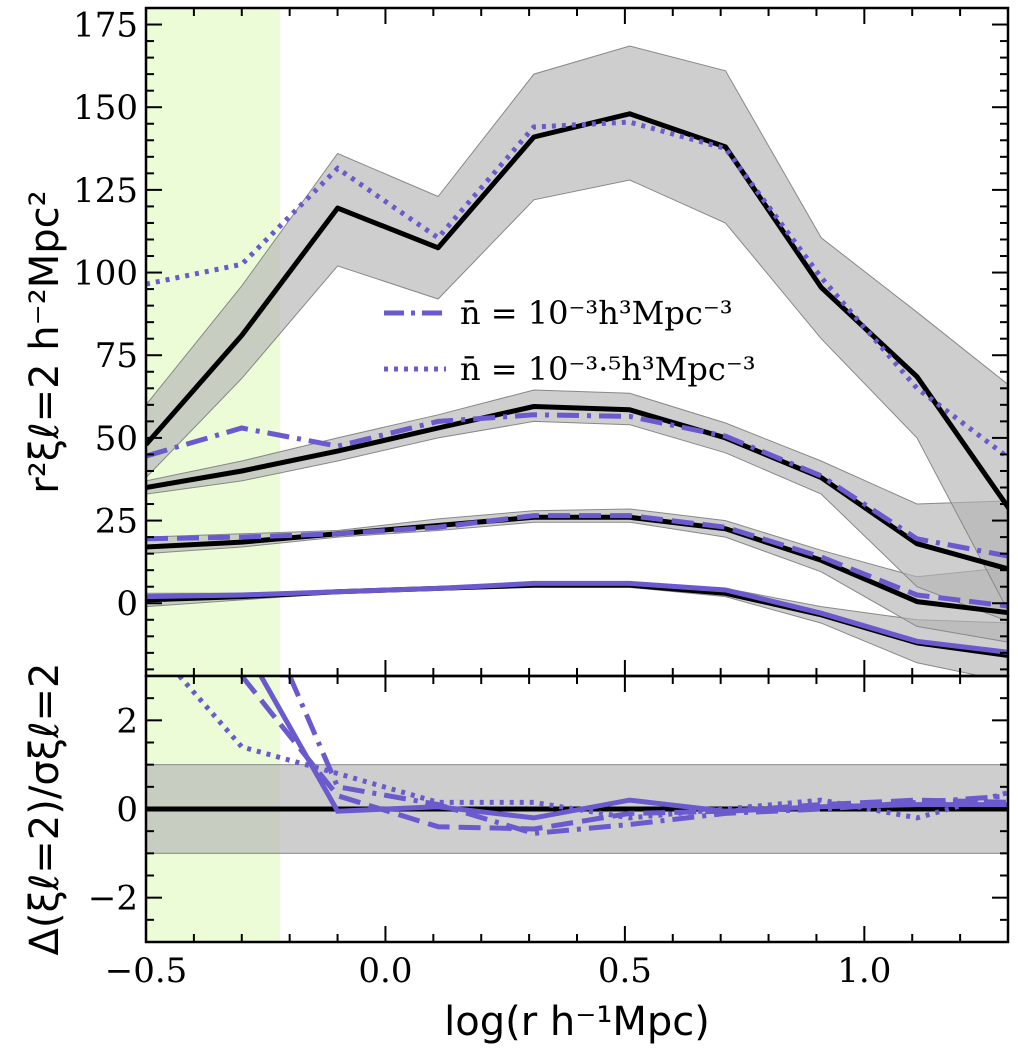  Describe the element at coordinates (105, 26) in the screenshot. I see `top-y-tick-label: 175` at that location.